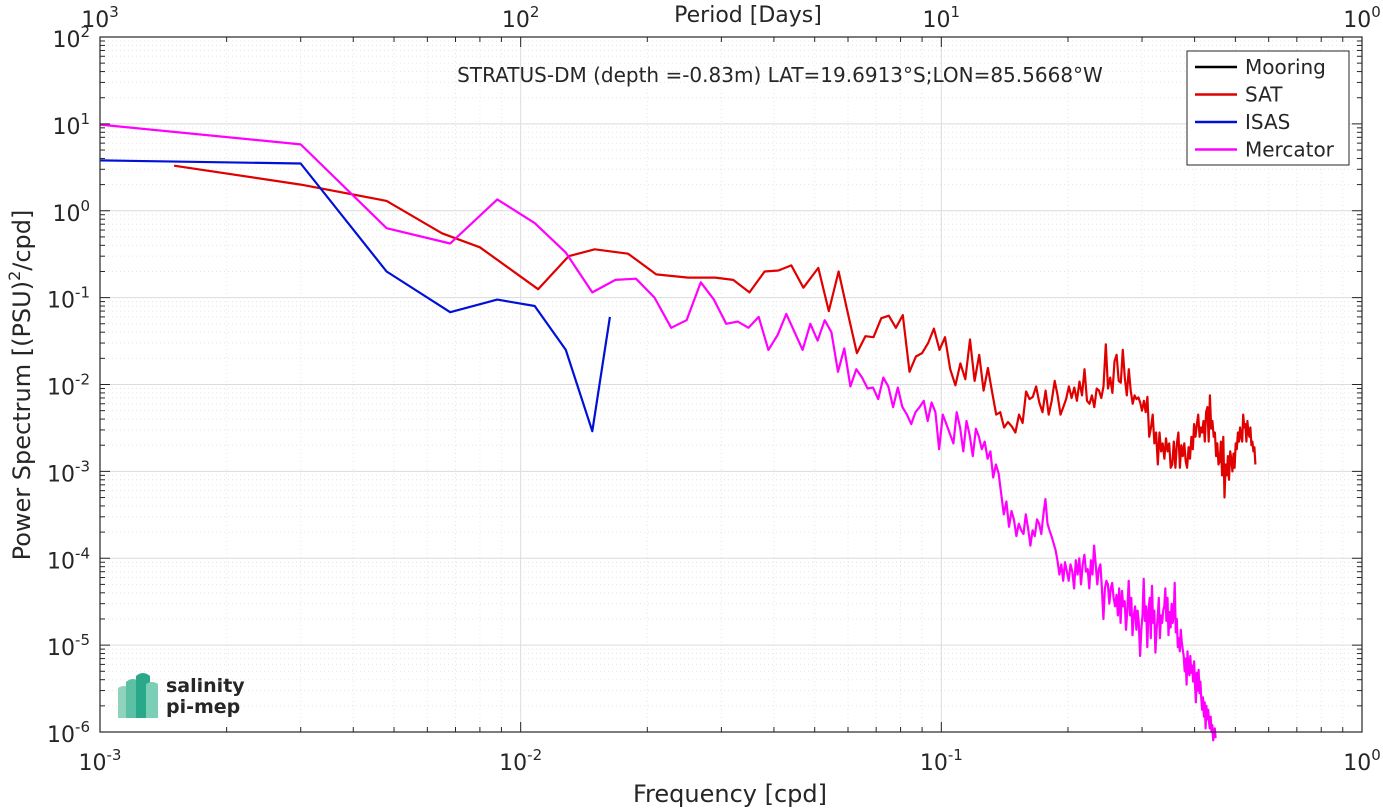  Describe the element at coordinates (355, 296) in the screenshot. I see `series-line-isas` at that location.